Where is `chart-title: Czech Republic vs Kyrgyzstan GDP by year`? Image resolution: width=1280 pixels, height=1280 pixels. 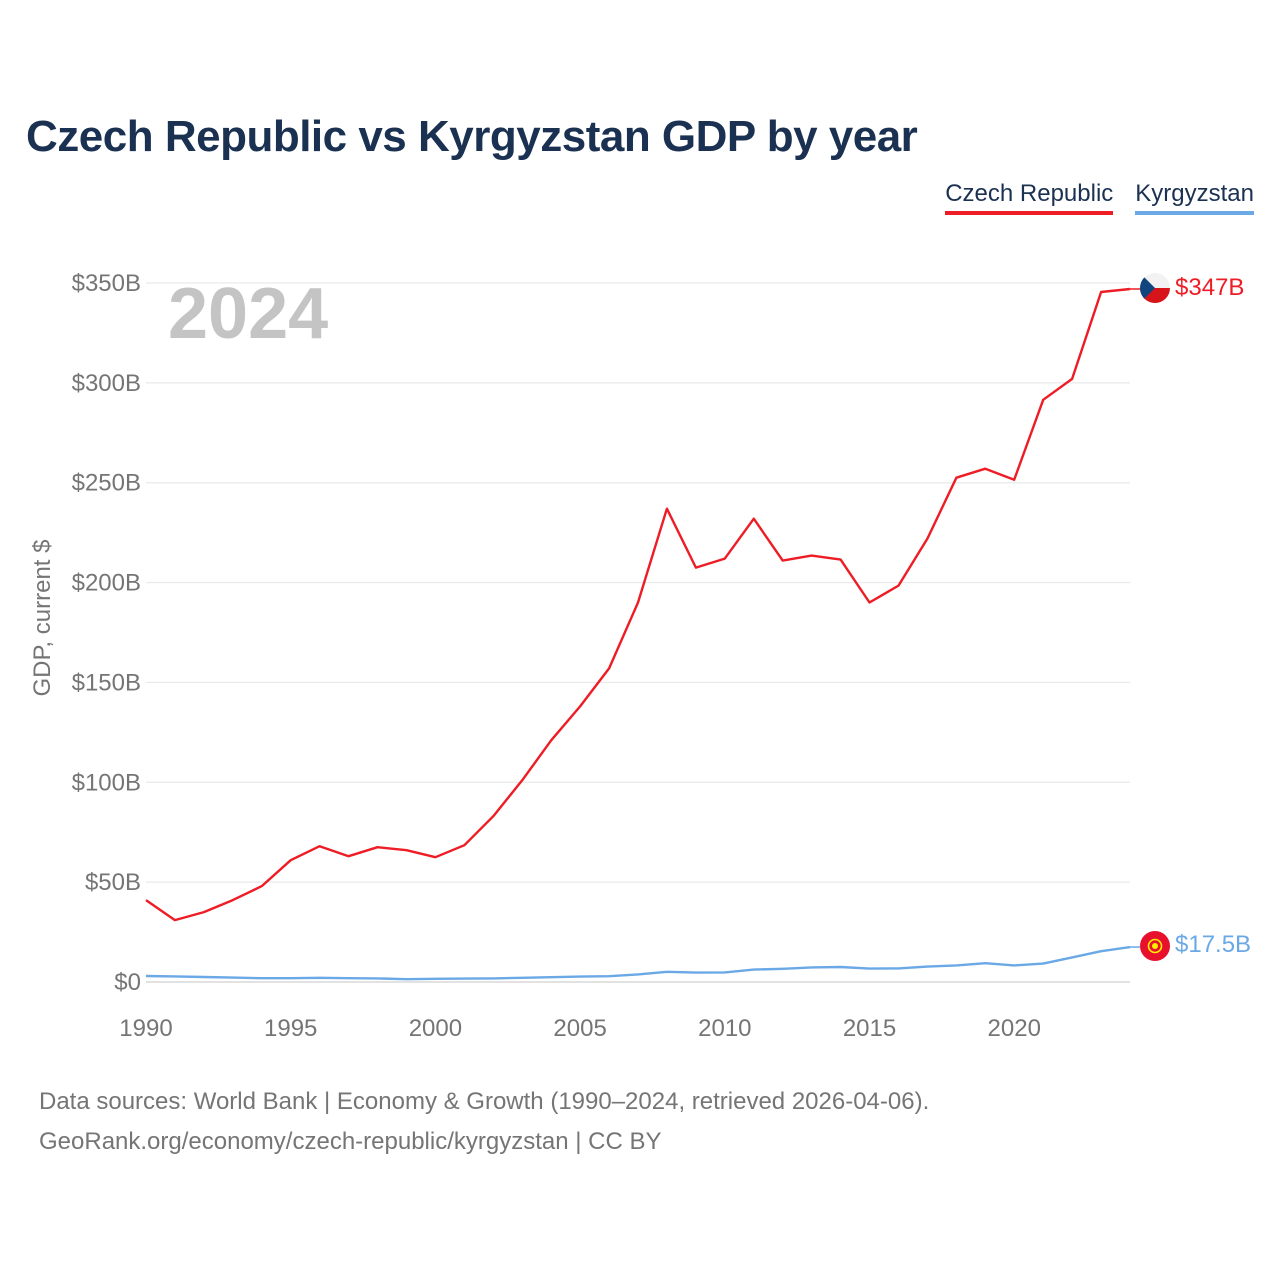
chart-title: Czech Republic vs Kyrgyzstan GDP by year is located at coordinates (472, 136).